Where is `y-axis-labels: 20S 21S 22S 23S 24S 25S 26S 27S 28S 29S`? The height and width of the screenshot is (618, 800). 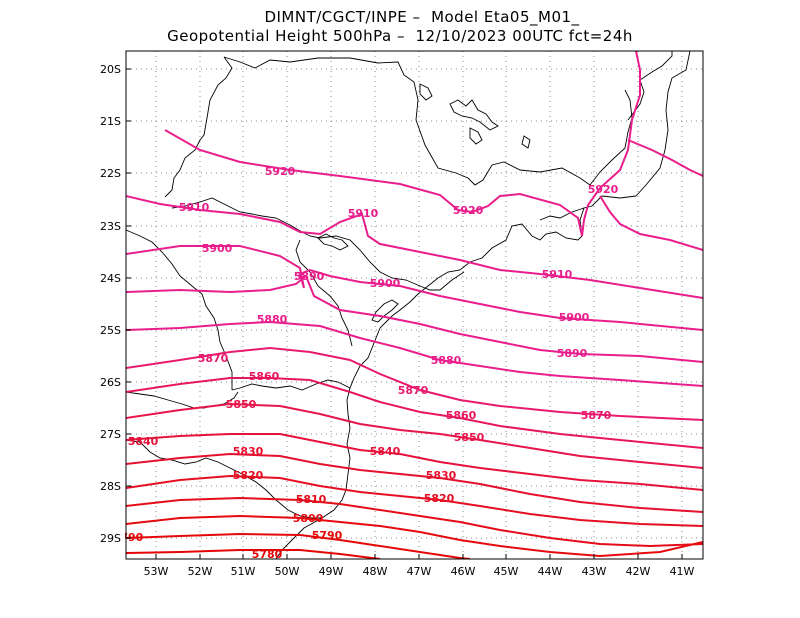 y-axis-labels: 20S 21S 22S 23S 24S 25S 26S 27S 28S 29S is located at coordinates (110, 304).